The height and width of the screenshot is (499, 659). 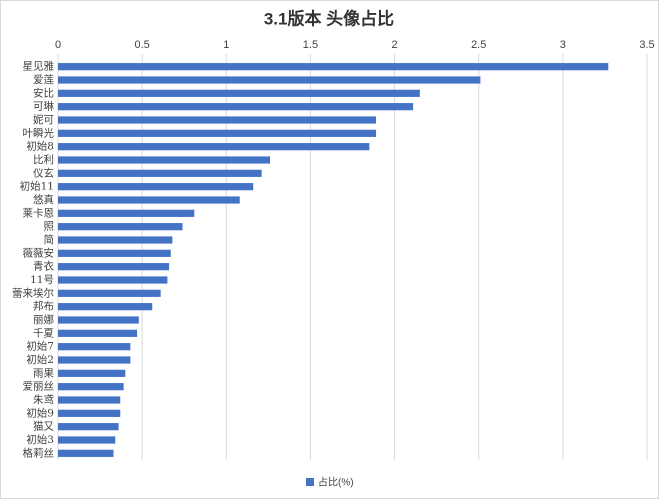 I want to click on y-tick-label: 朱鸢, so click(x=43, y=399).